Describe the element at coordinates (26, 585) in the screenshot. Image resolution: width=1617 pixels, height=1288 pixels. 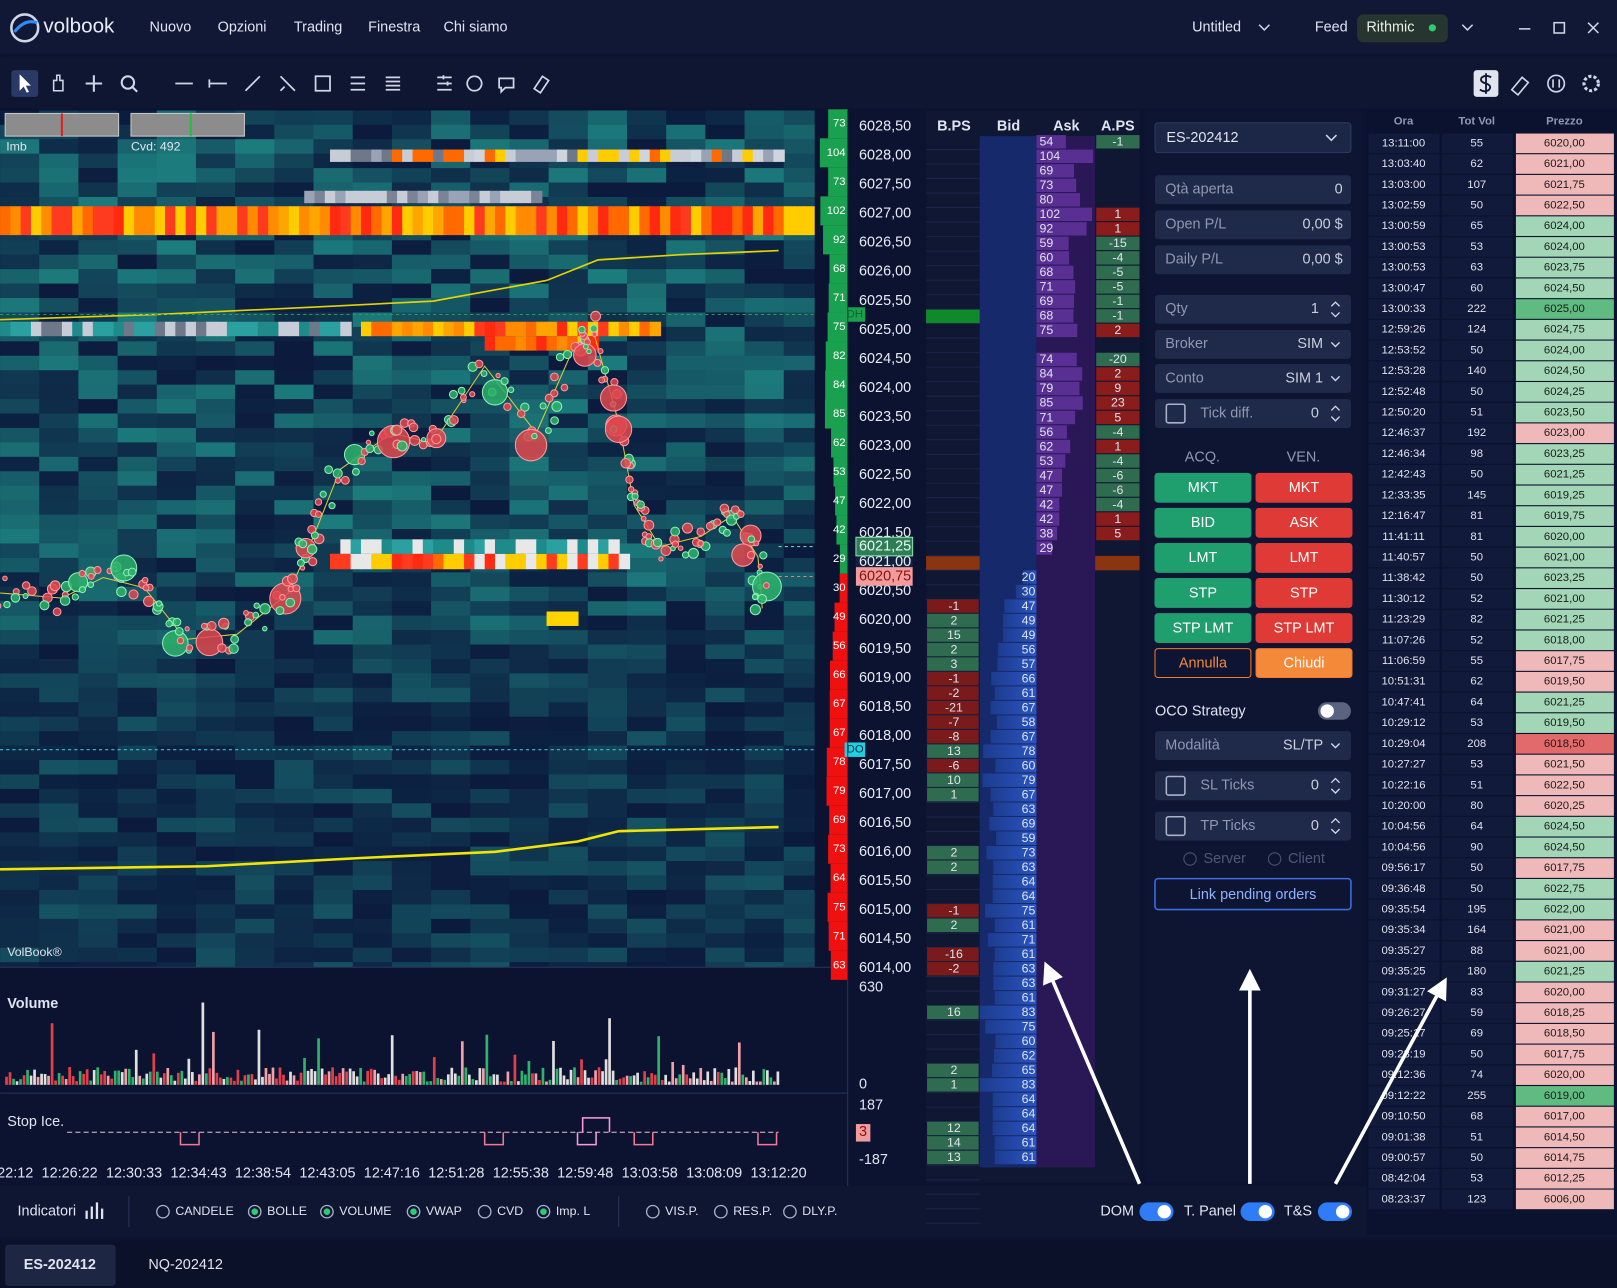
I see `bubble` at that location.